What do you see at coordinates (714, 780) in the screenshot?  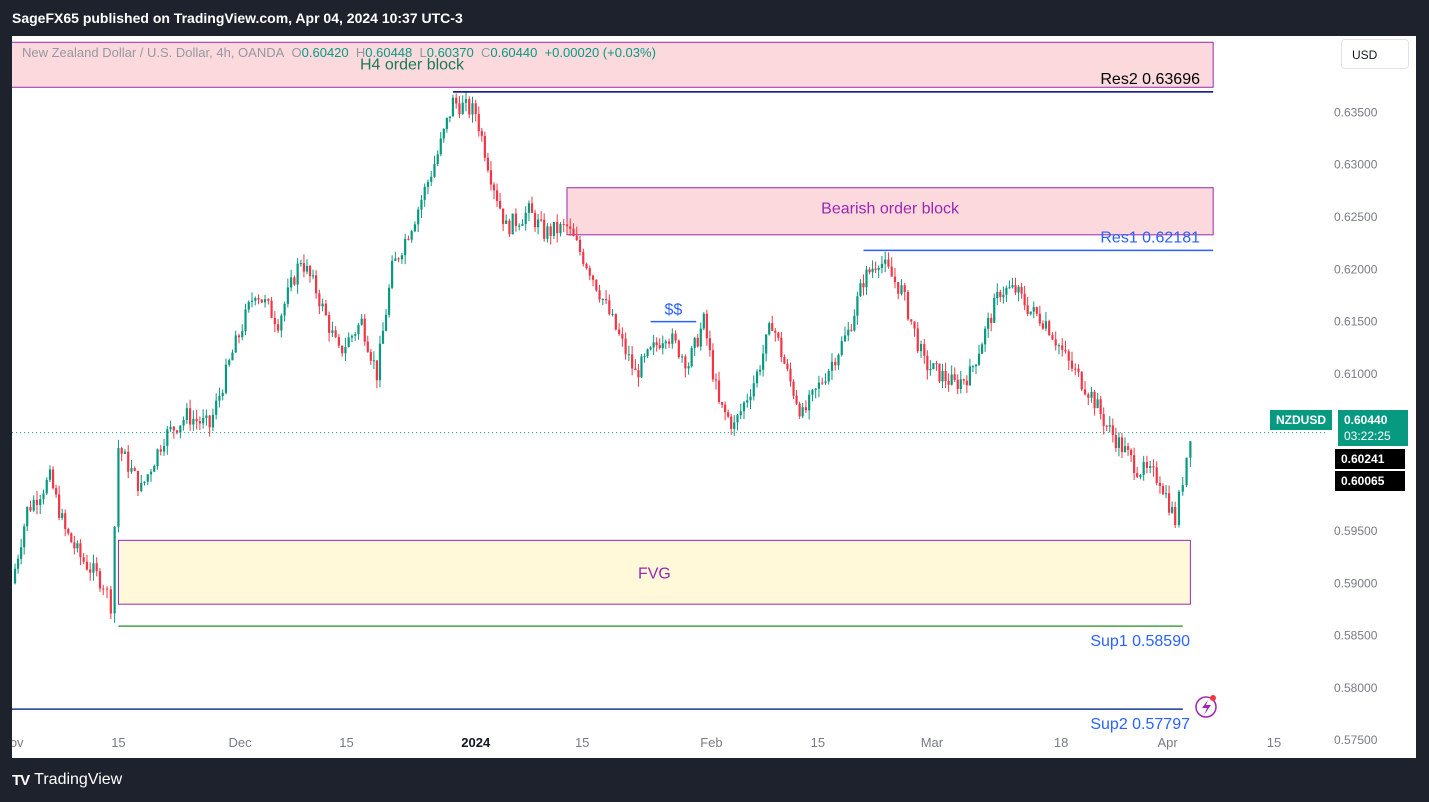 I see `footer: TV TradingView` at bounding box center [714, 780].